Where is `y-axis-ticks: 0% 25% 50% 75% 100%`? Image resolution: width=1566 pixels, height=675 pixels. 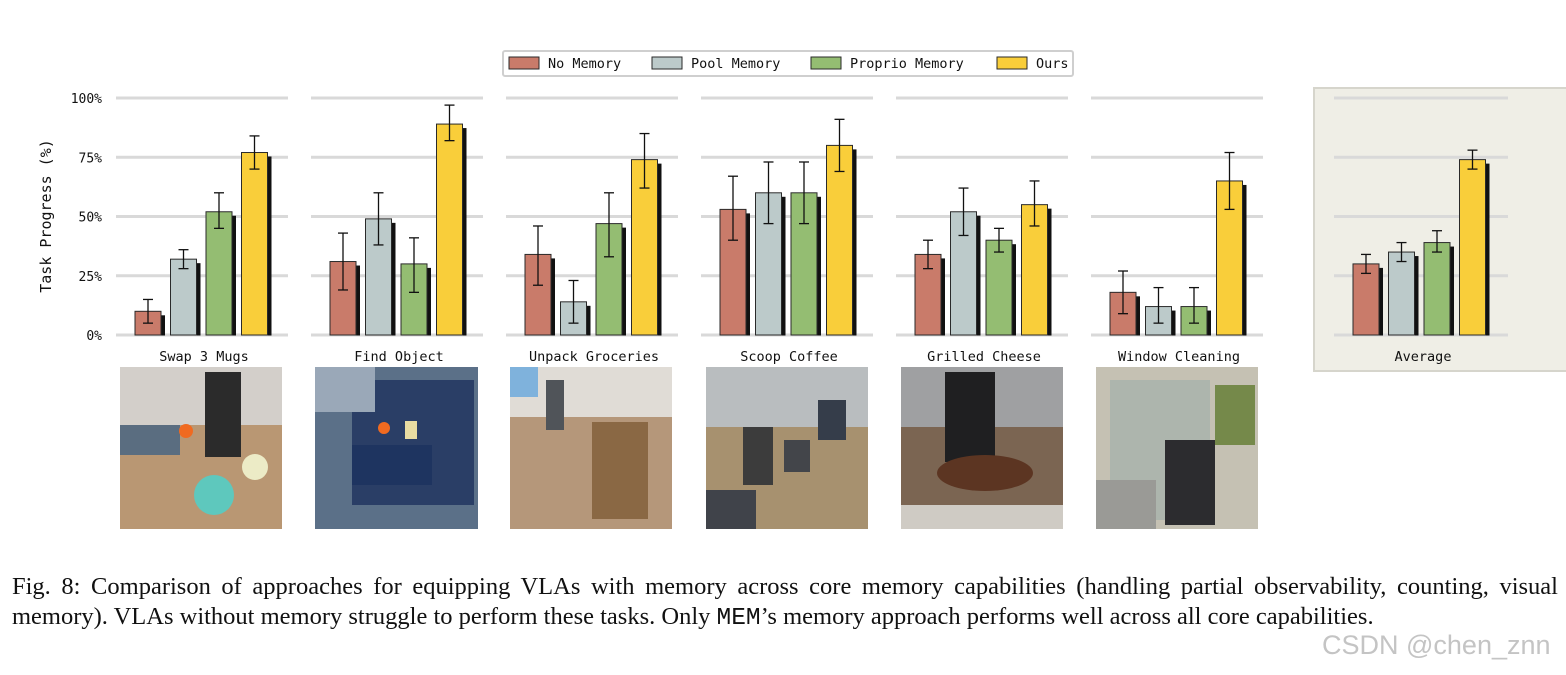
y-axis-ticks: 0% 25% 50% 75% 100% is located at coordinates (86, 218).